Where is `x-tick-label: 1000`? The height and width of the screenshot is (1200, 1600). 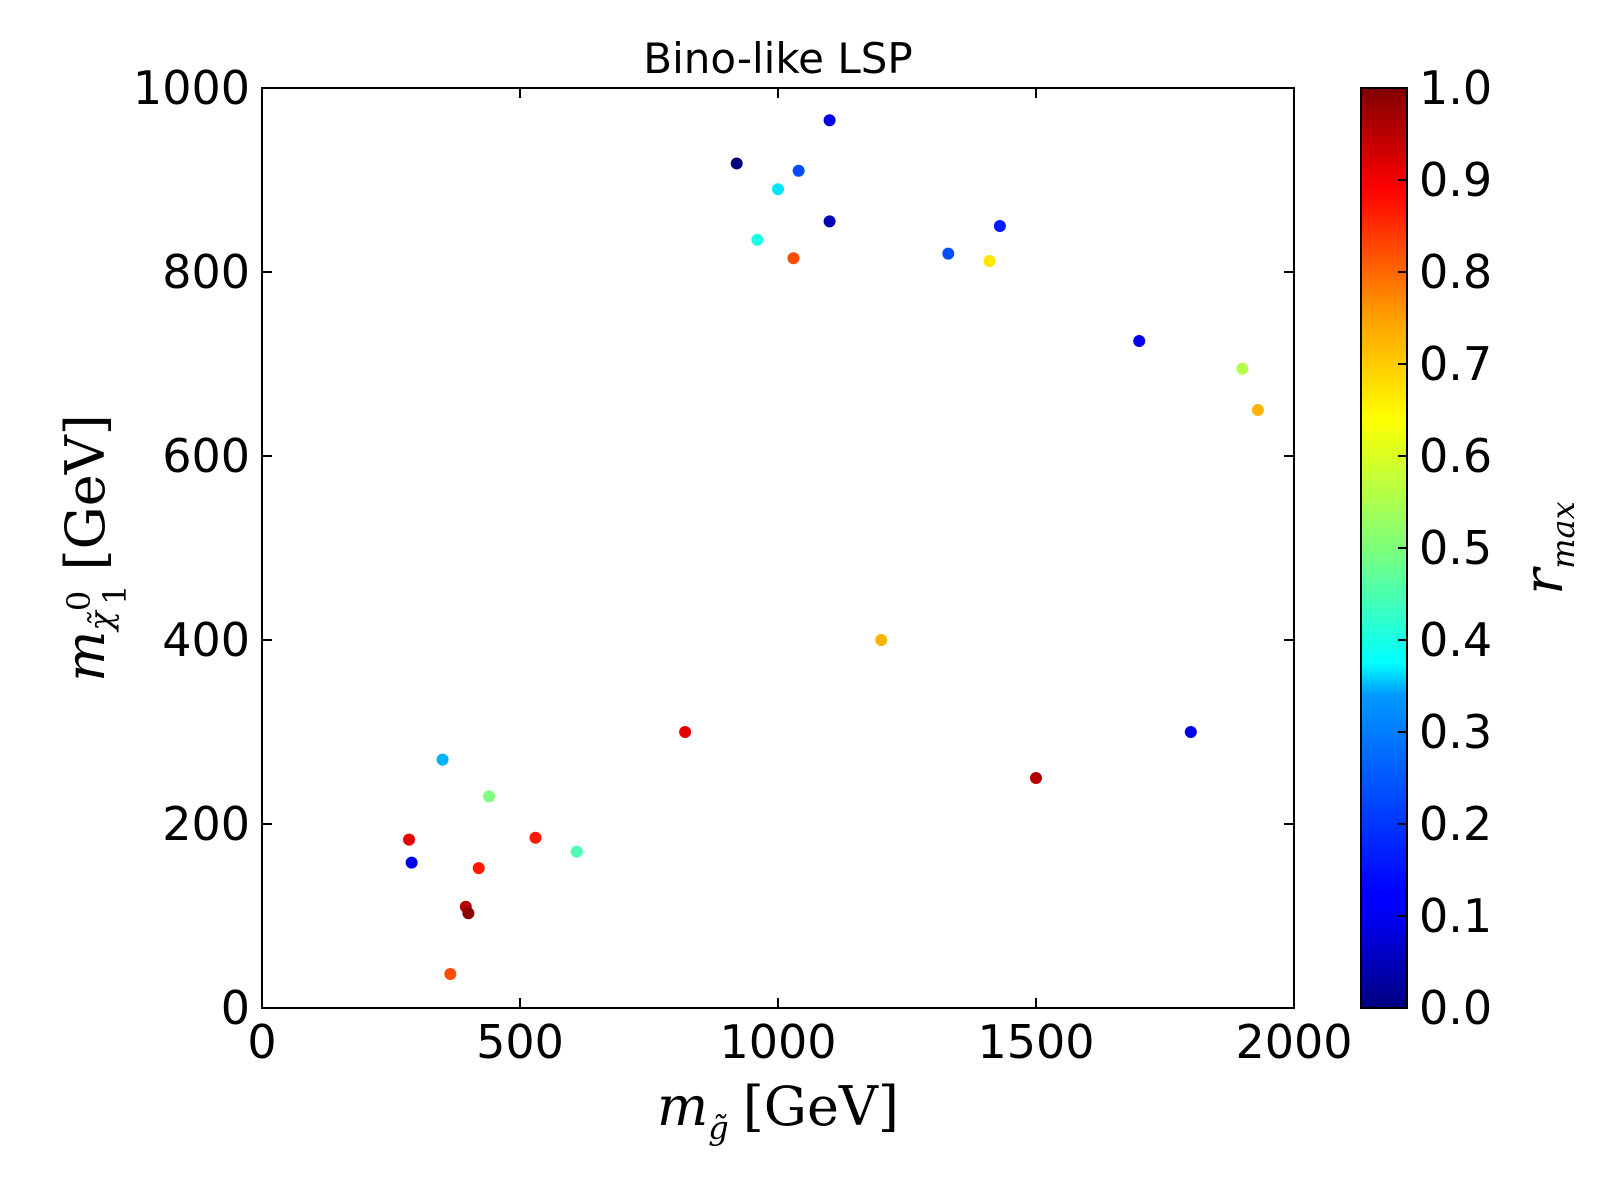 x-tick-label: 1000 is located at coordinates (777, 1042).